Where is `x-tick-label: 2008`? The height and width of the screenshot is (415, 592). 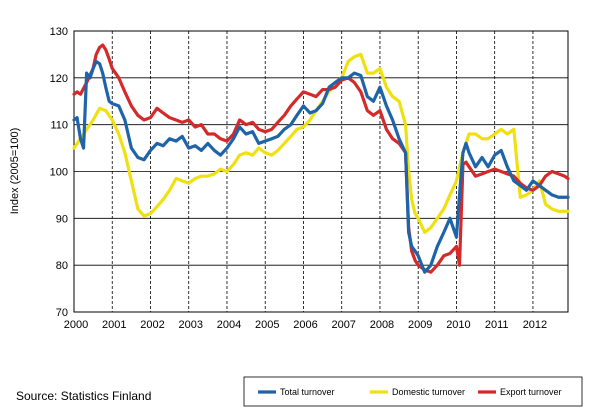
x-tick-label: 2008 is located at coordinates (382, 325).